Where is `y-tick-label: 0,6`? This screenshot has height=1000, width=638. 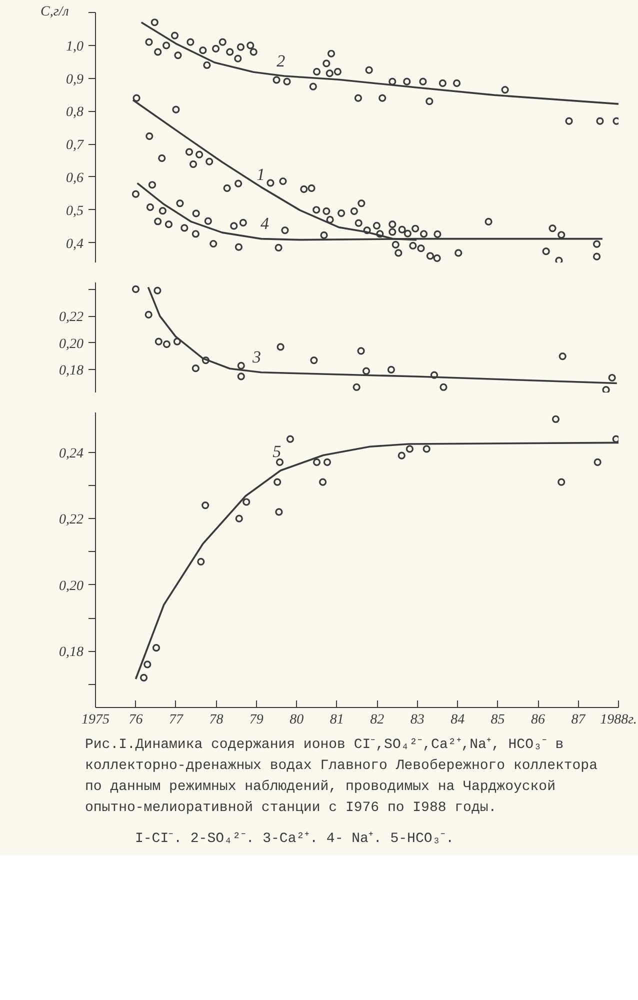 y-tick-label: 0,6 is located at coordinates (75, 178).